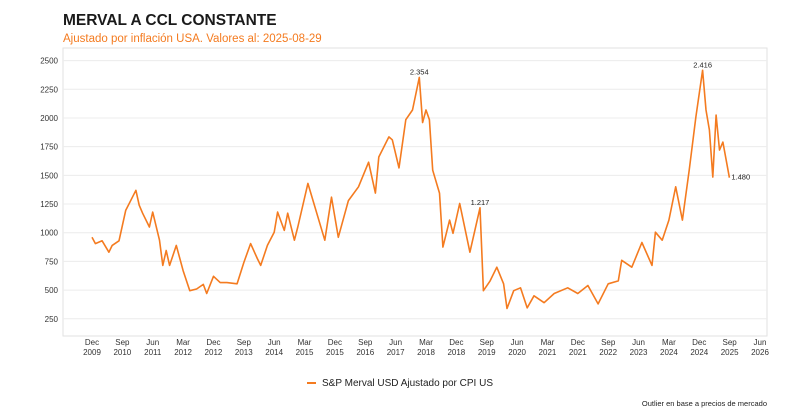  Describe the element at coordinates (49, 204) in the screenshot. I see `y-tick-label: 1250` at that location.